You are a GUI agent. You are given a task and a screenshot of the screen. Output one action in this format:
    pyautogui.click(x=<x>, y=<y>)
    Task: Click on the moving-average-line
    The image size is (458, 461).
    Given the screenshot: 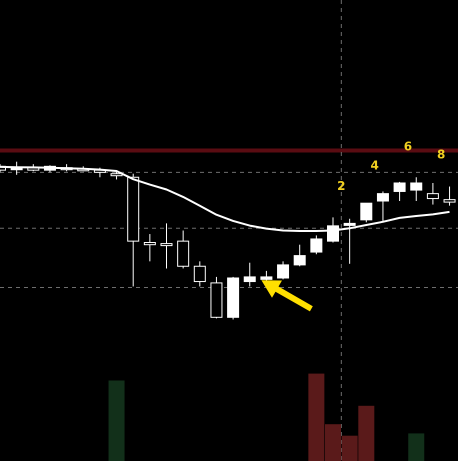 What is the action you would take?
    pyautogui.click(x=225, y=198)
    